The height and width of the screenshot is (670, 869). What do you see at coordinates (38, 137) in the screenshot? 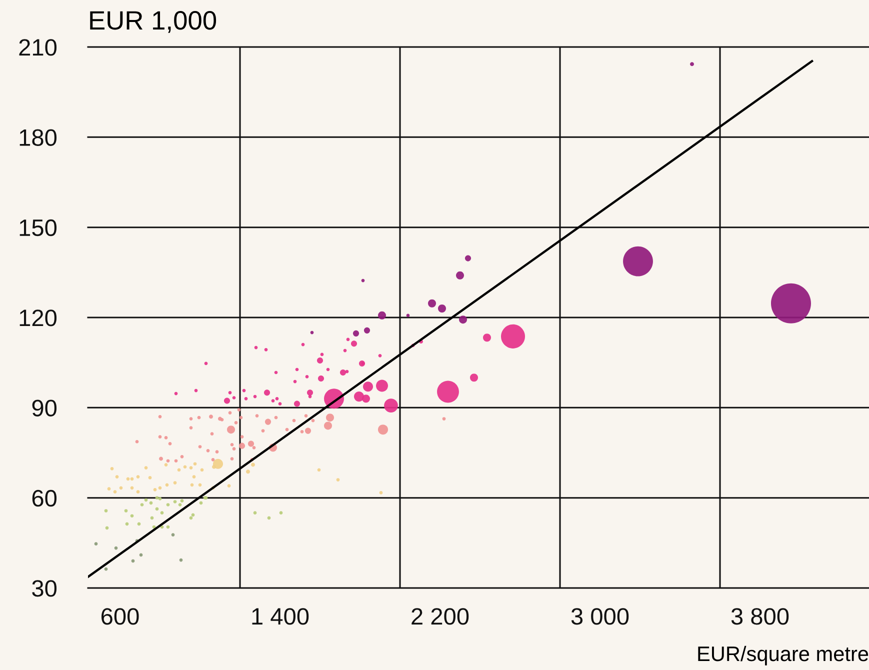
I see `y-tick-label: 180` at bounding box center [38, 137].